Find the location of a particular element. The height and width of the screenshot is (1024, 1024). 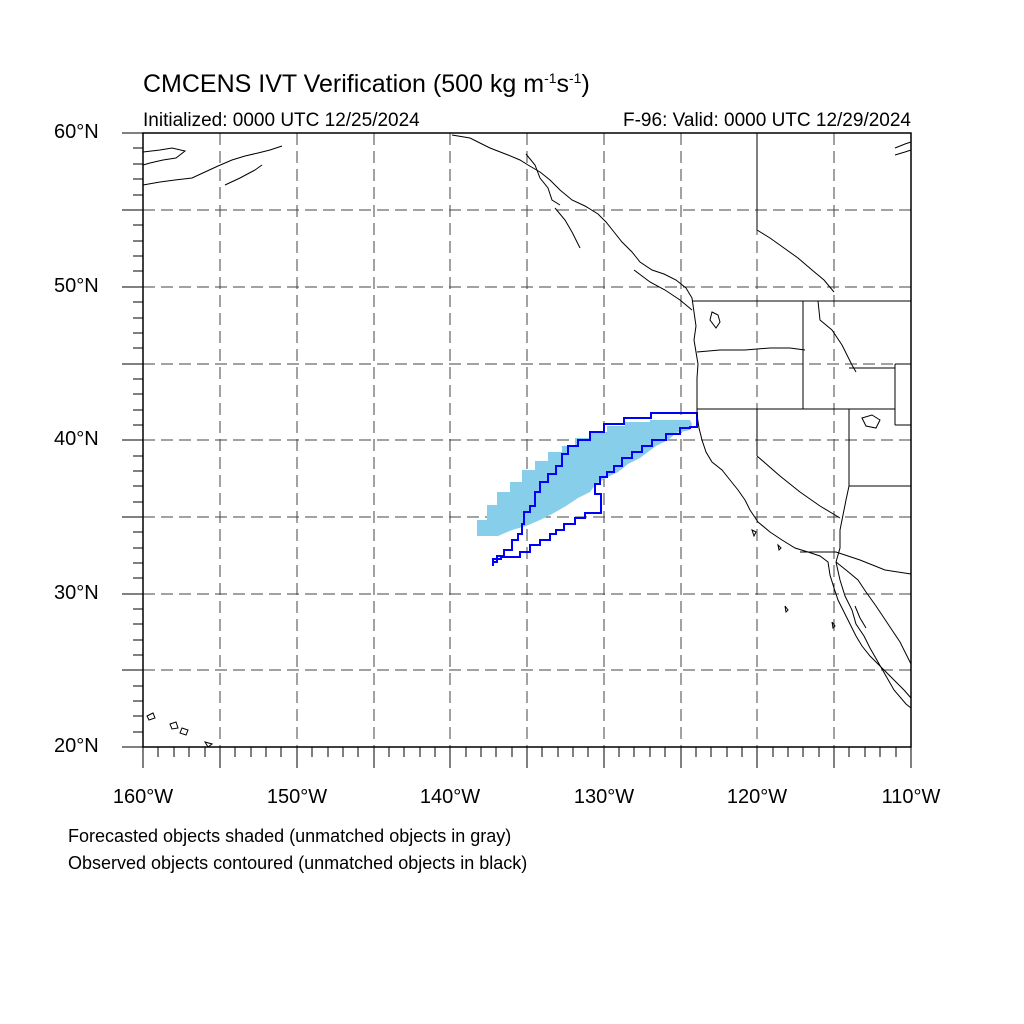

political-boundaries is located at coordinates (802, 354).